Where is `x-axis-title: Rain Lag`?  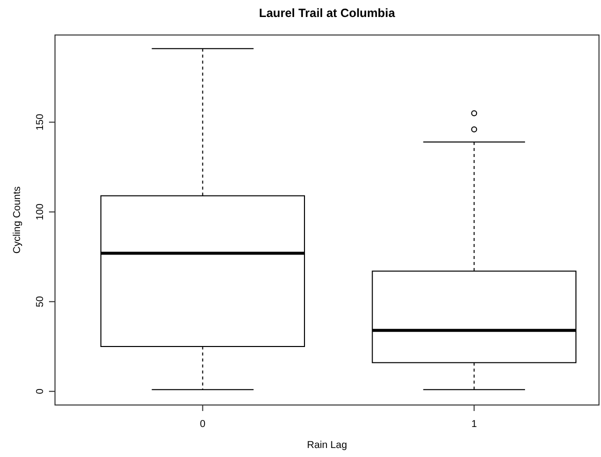 x-axis-title: Rain Lag is located at coordinates (327, 445).